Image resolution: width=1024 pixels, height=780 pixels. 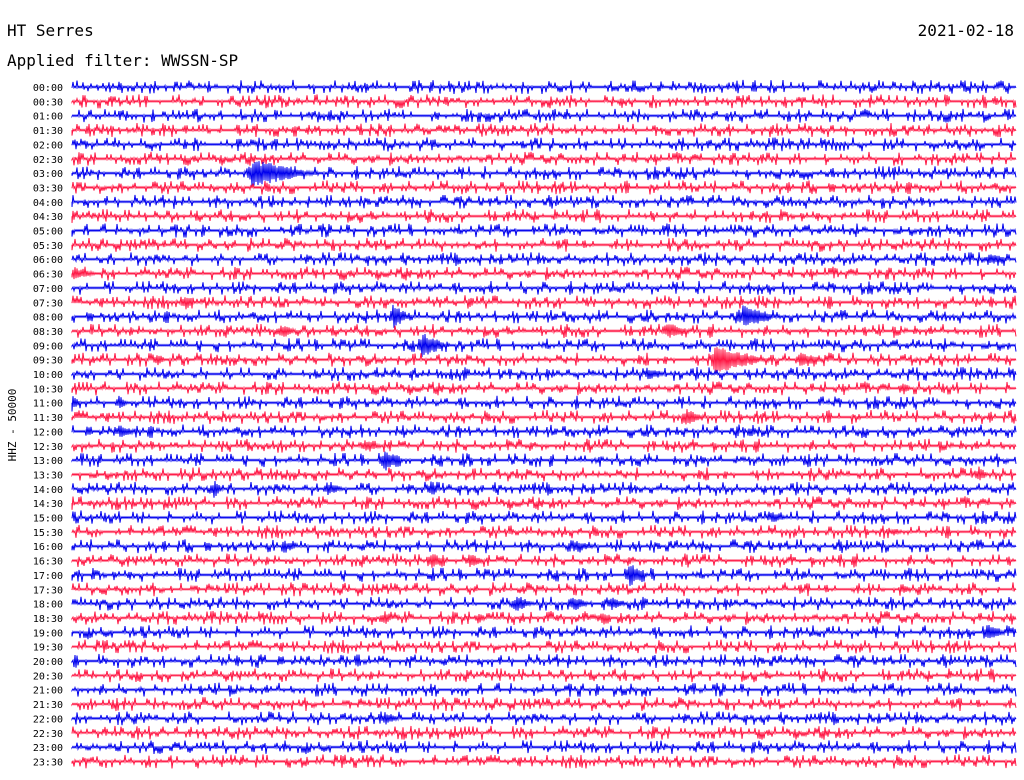 I want to click on y-axis-label: HHZ - 50000, so click(x=12, y=425).